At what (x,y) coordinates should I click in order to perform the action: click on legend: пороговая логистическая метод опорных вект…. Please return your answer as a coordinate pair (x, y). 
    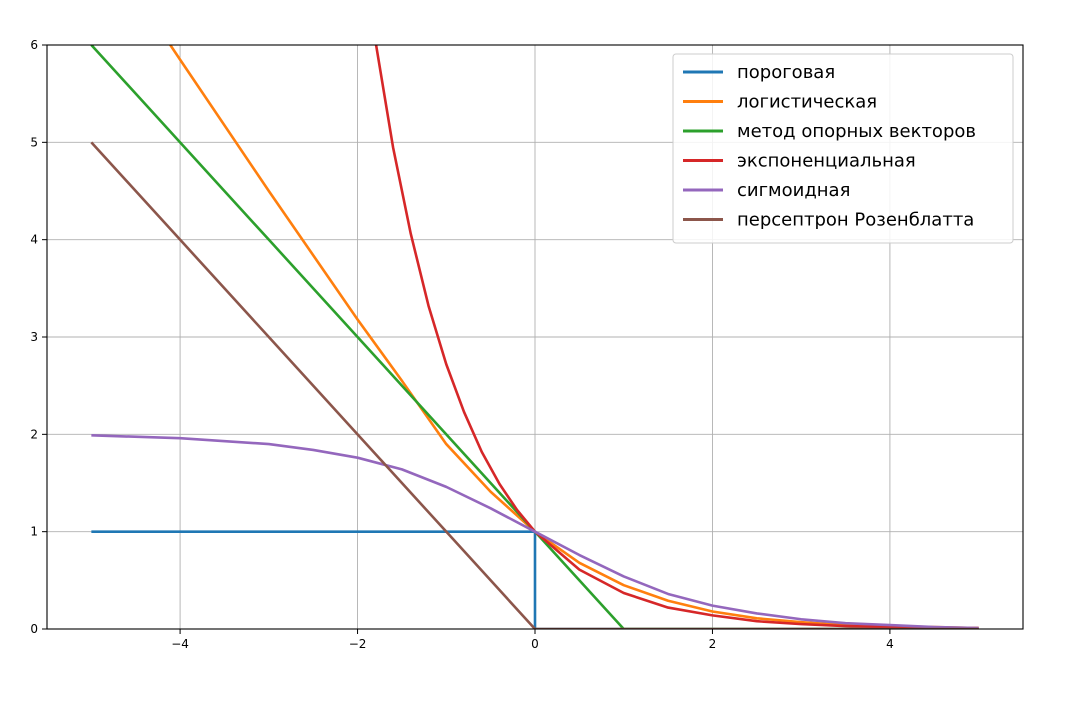
    Looking at the image, I should click on (843, 148).